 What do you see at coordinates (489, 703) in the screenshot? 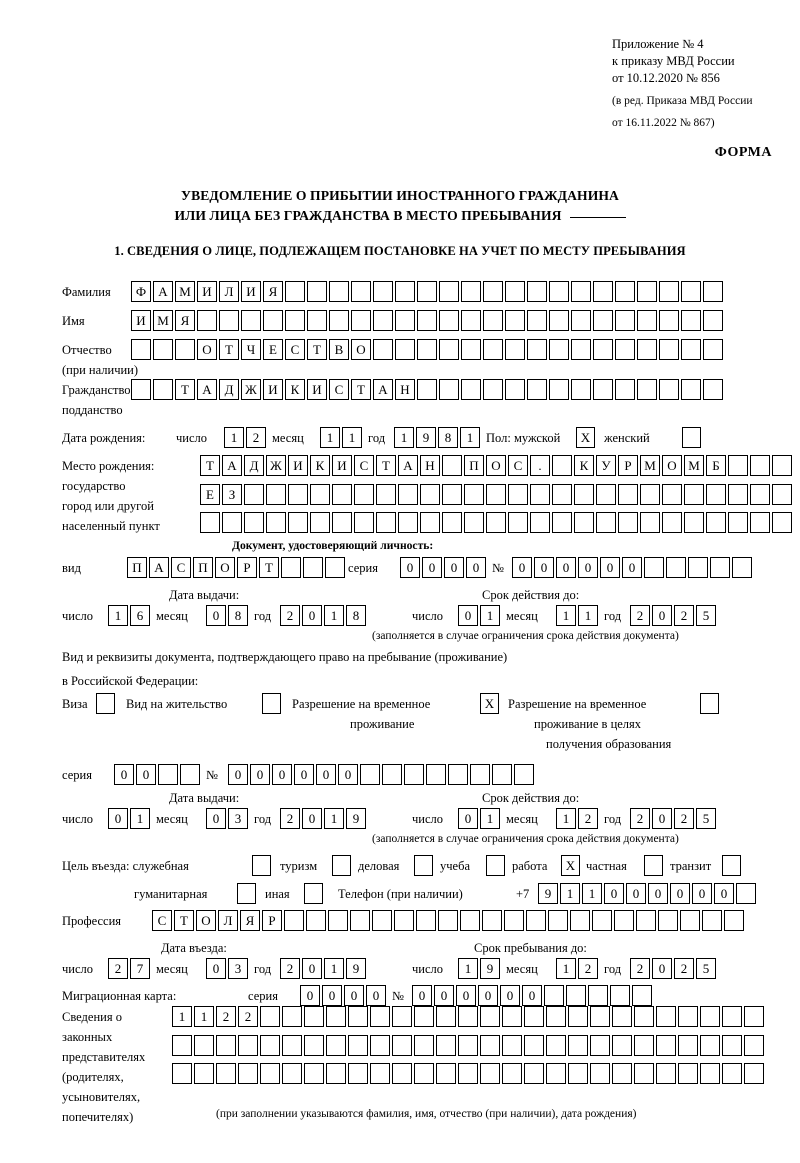
I see `checkbox-temp-residence: X` at bounding box center [489, 703].